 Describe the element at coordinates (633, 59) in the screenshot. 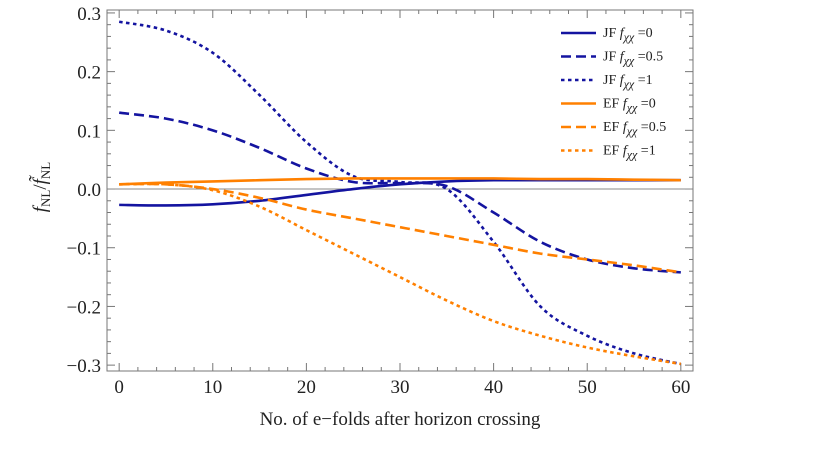

I see `legend-label: JF fχχ =0.5` at that location.